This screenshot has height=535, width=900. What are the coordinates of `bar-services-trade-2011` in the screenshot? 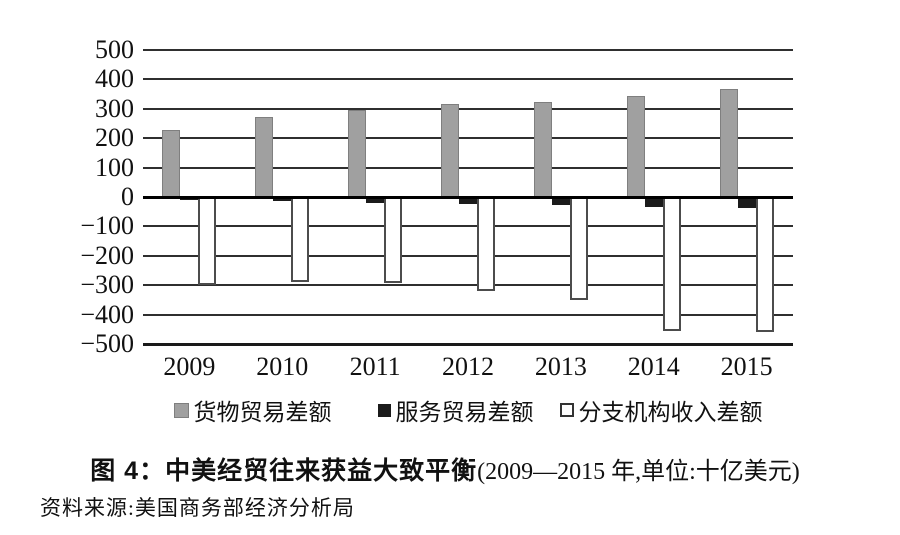 It's located at (375, 200).